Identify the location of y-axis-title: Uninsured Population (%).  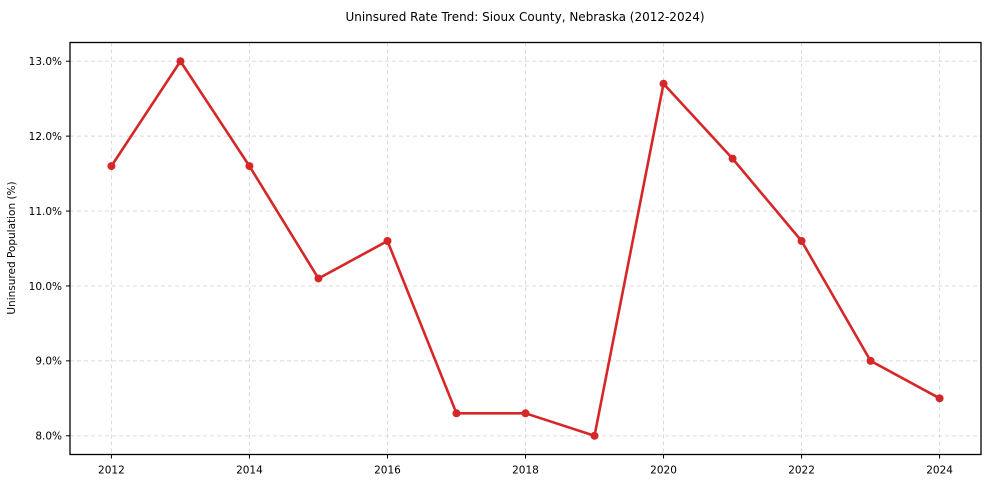
(12, 247).